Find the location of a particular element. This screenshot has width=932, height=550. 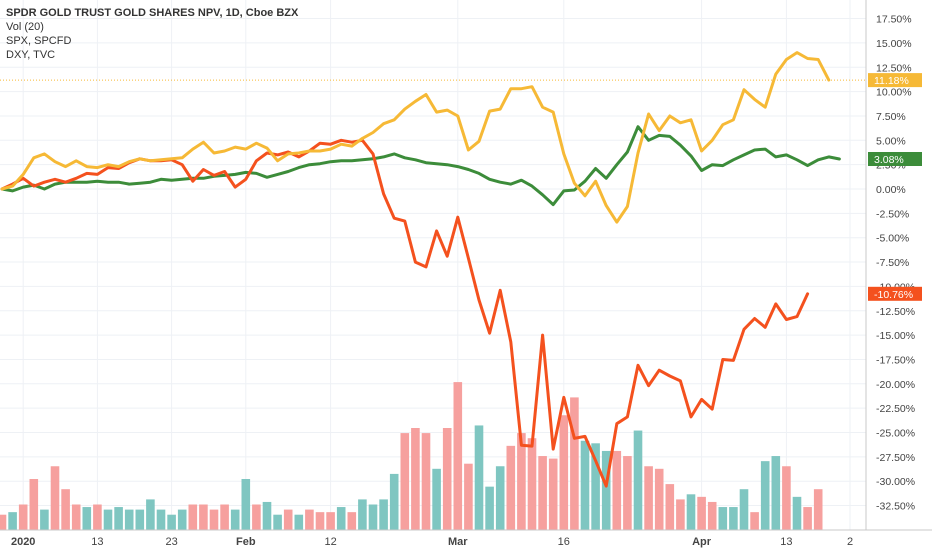

x-tick-label: Apr is located at coordinates (702, 542).